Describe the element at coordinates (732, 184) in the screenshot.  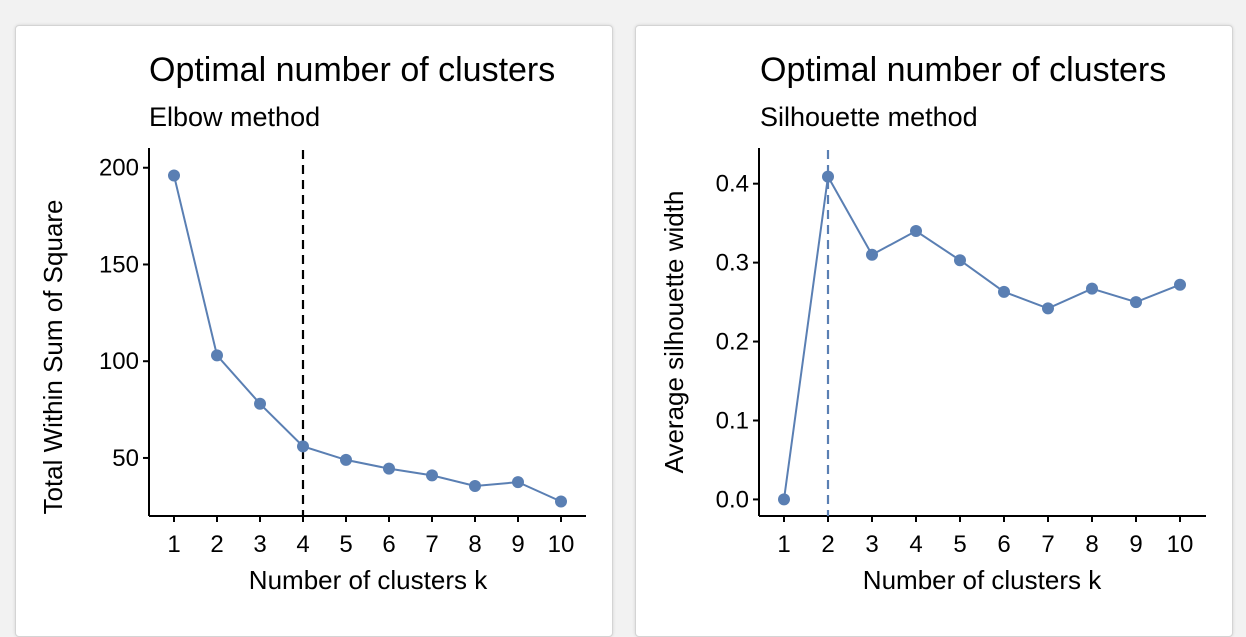
I see `y-tick-label: 0.4` at that location.